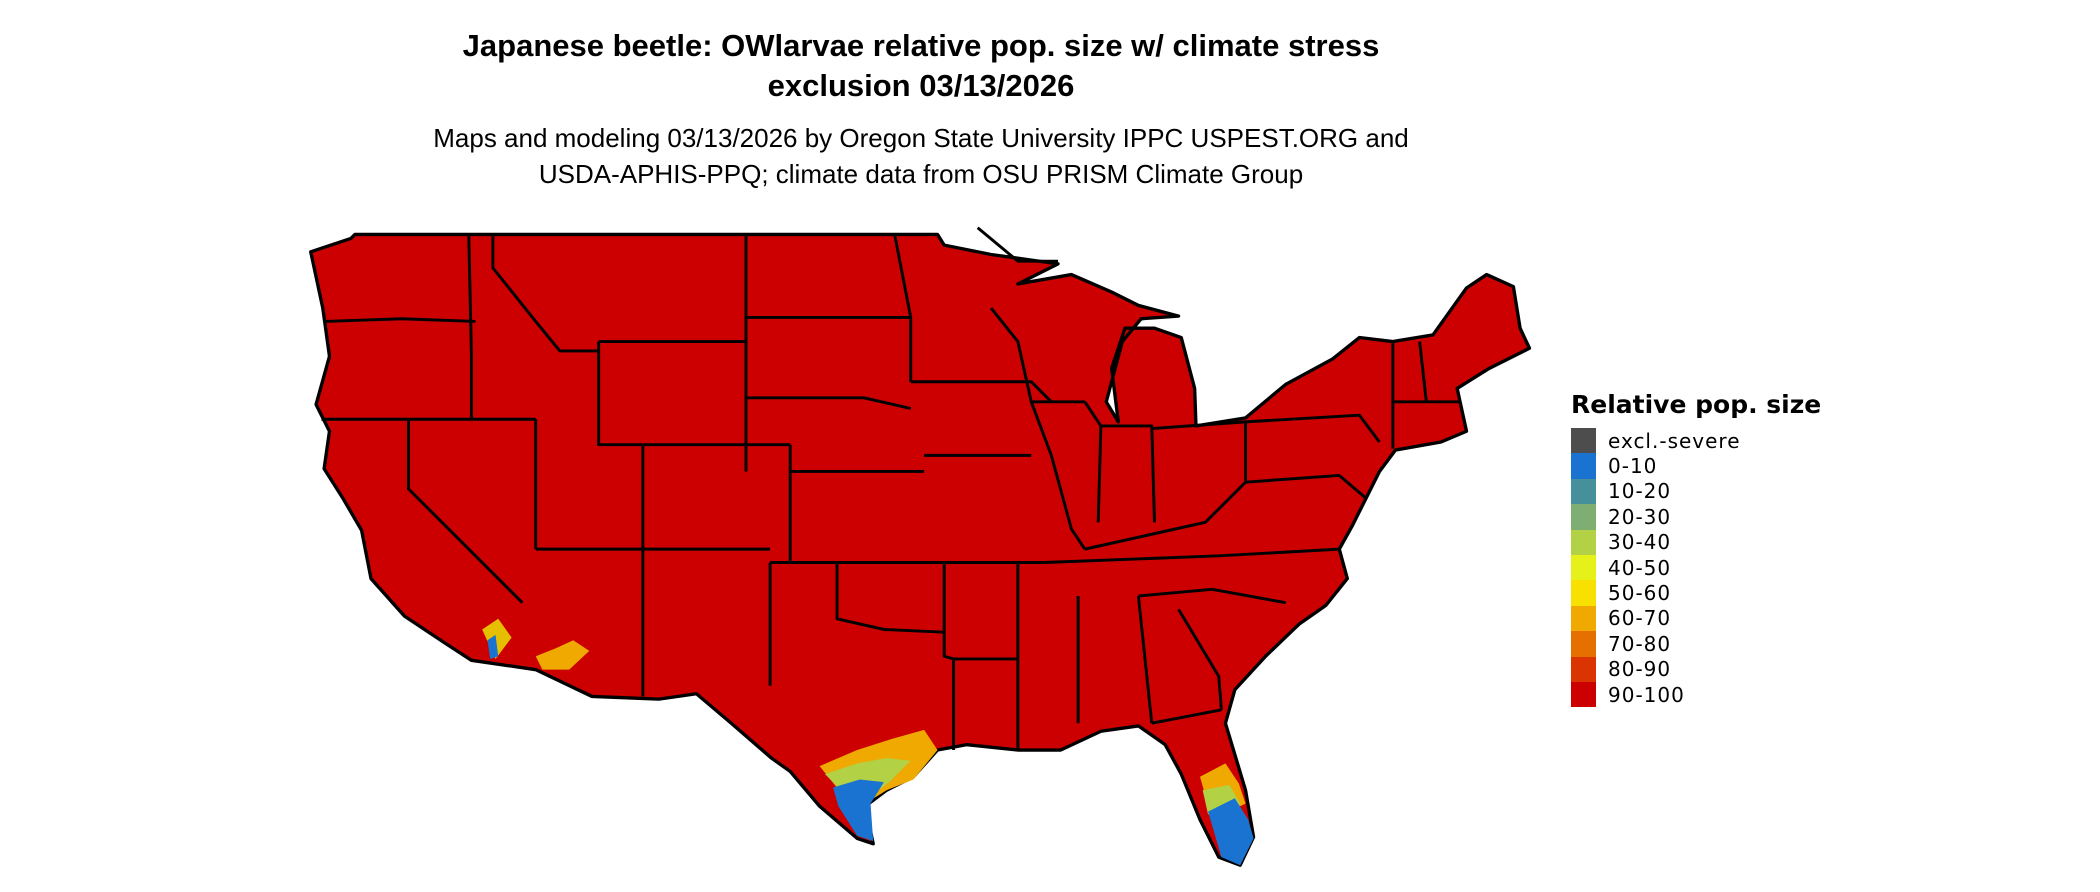  I want to click on title-line-2: exclusion 03/13/2026, so click(921, 85).